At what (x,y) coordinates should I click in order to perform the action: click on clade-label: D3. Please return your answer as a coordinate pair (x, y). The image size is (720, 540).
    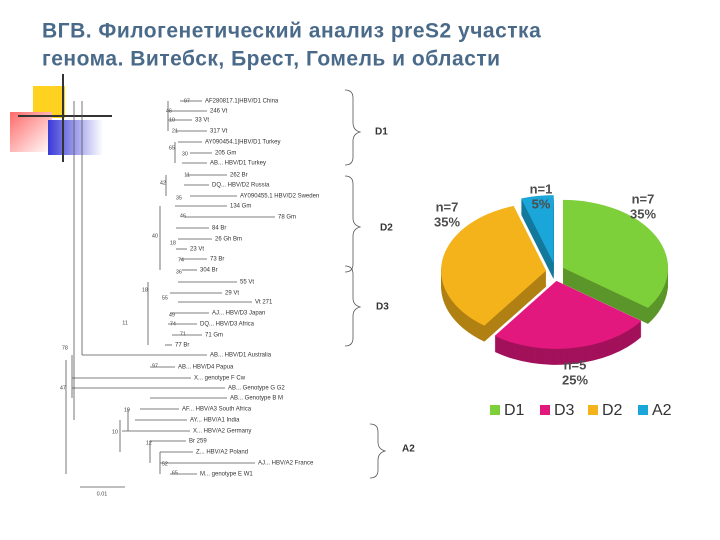
    Looking at the image, I should click on (382, 307).